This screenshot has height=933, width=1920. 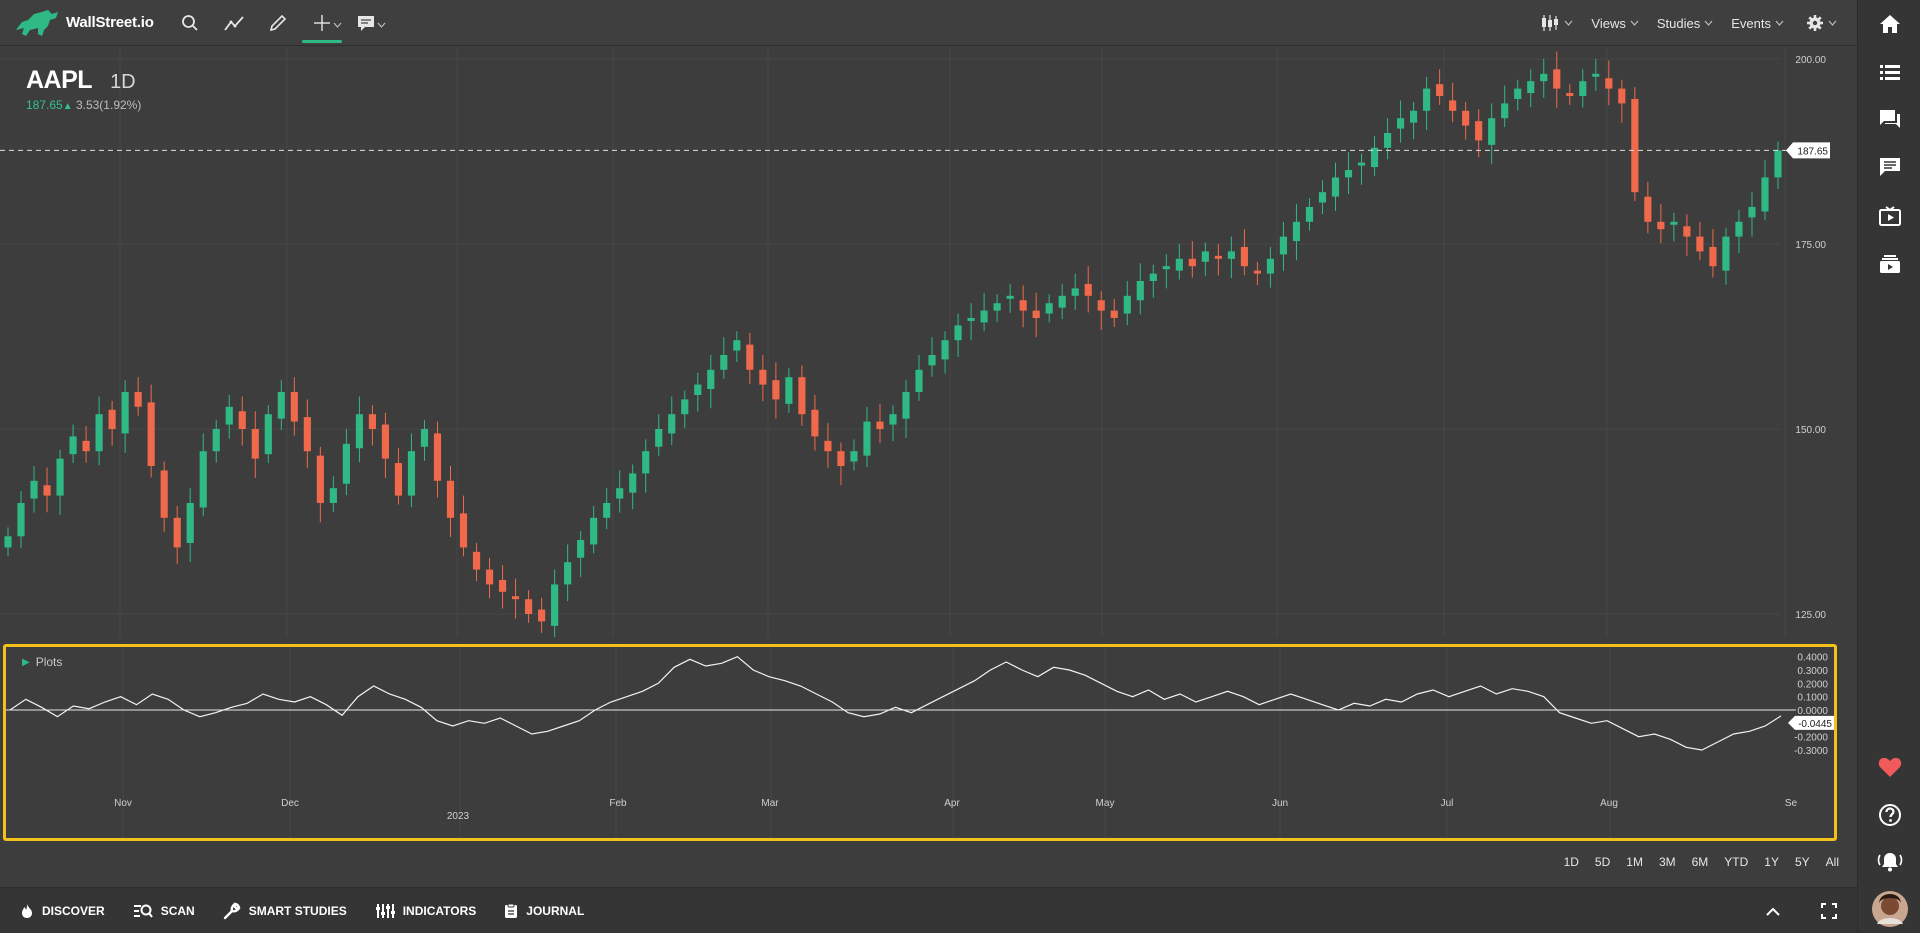 I want to click on range-button-1d: 1D, so click(x=1571, y=862).